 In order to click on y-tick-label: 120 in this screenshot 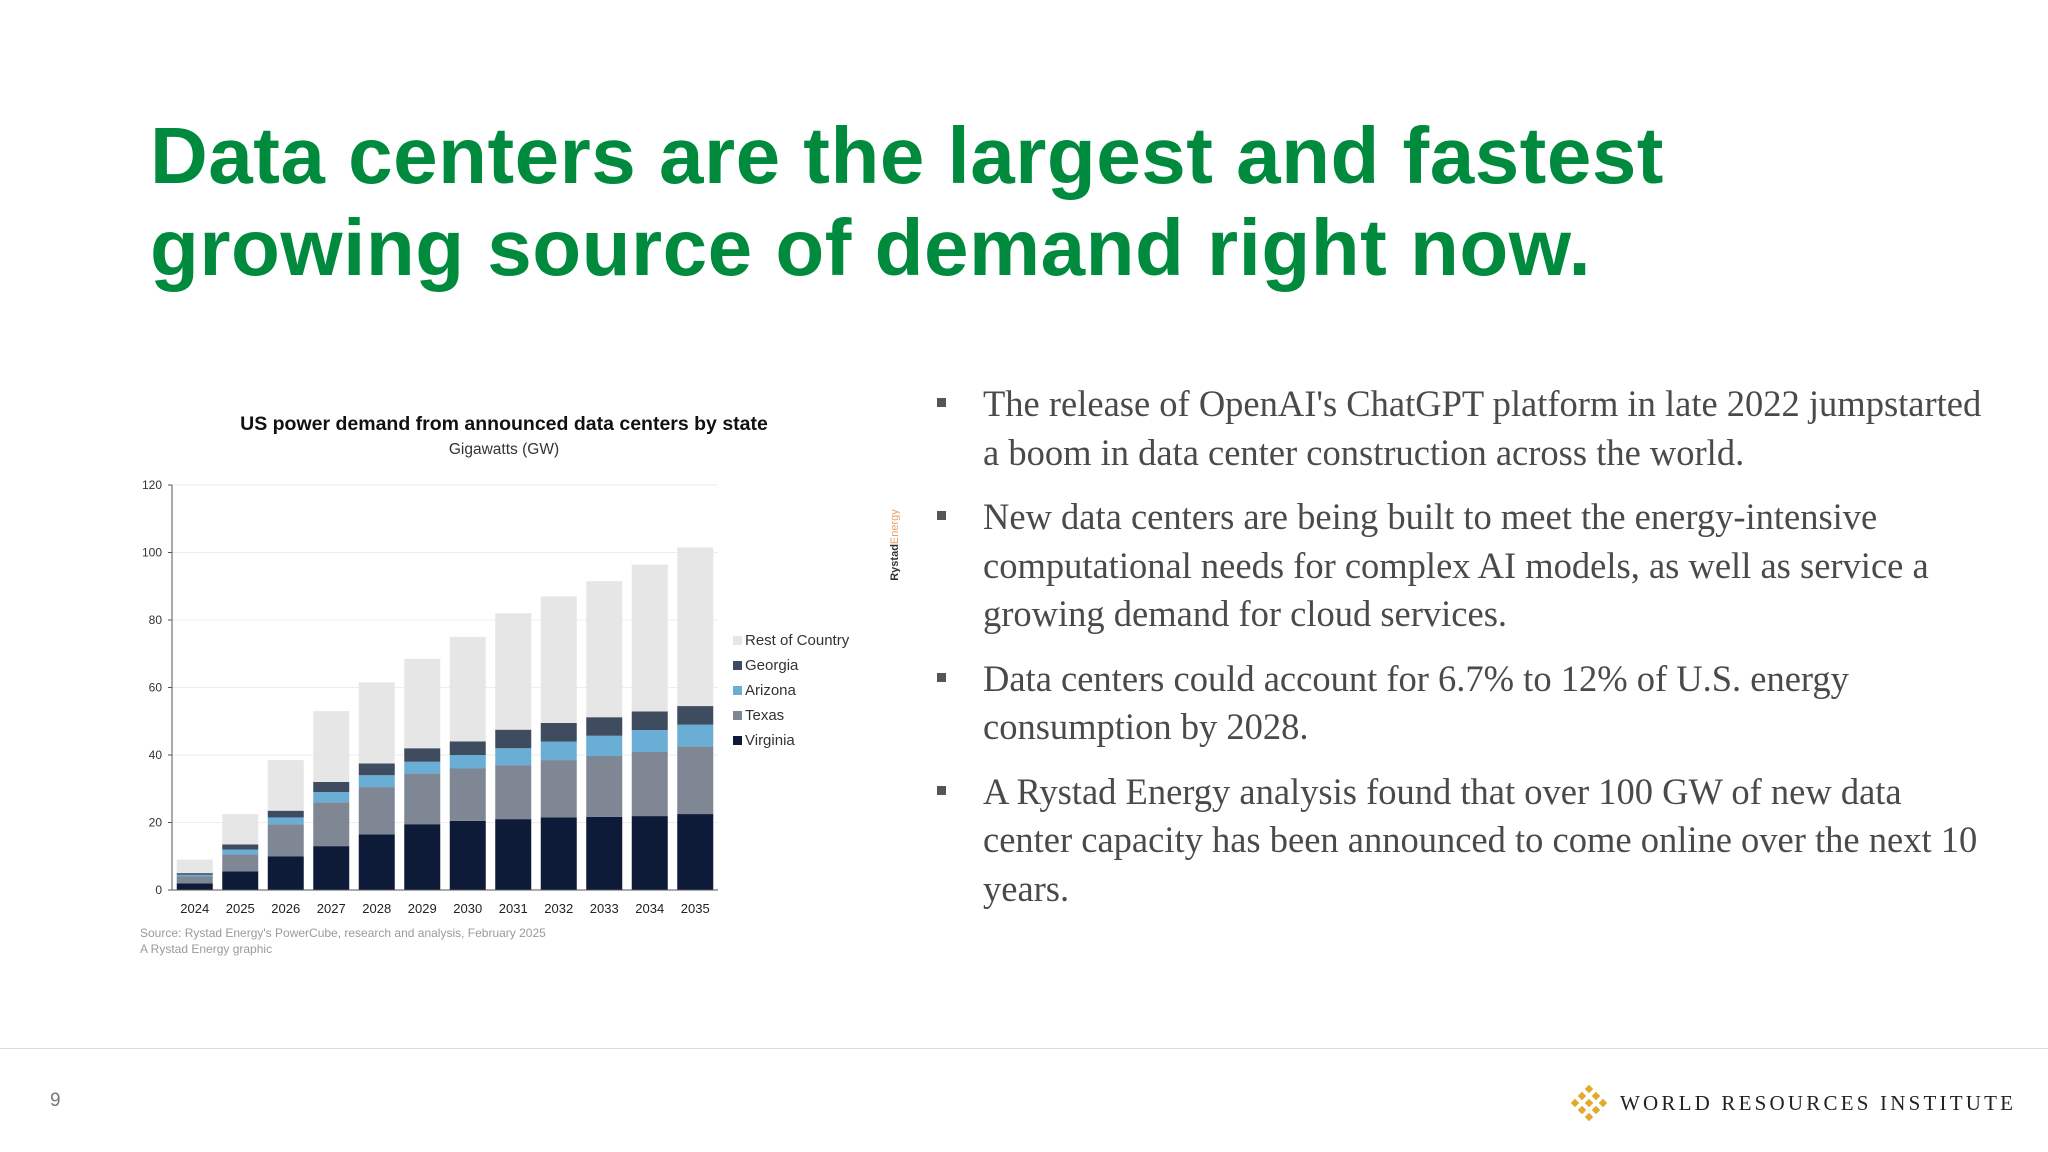, I will do `click(152, 485)`.